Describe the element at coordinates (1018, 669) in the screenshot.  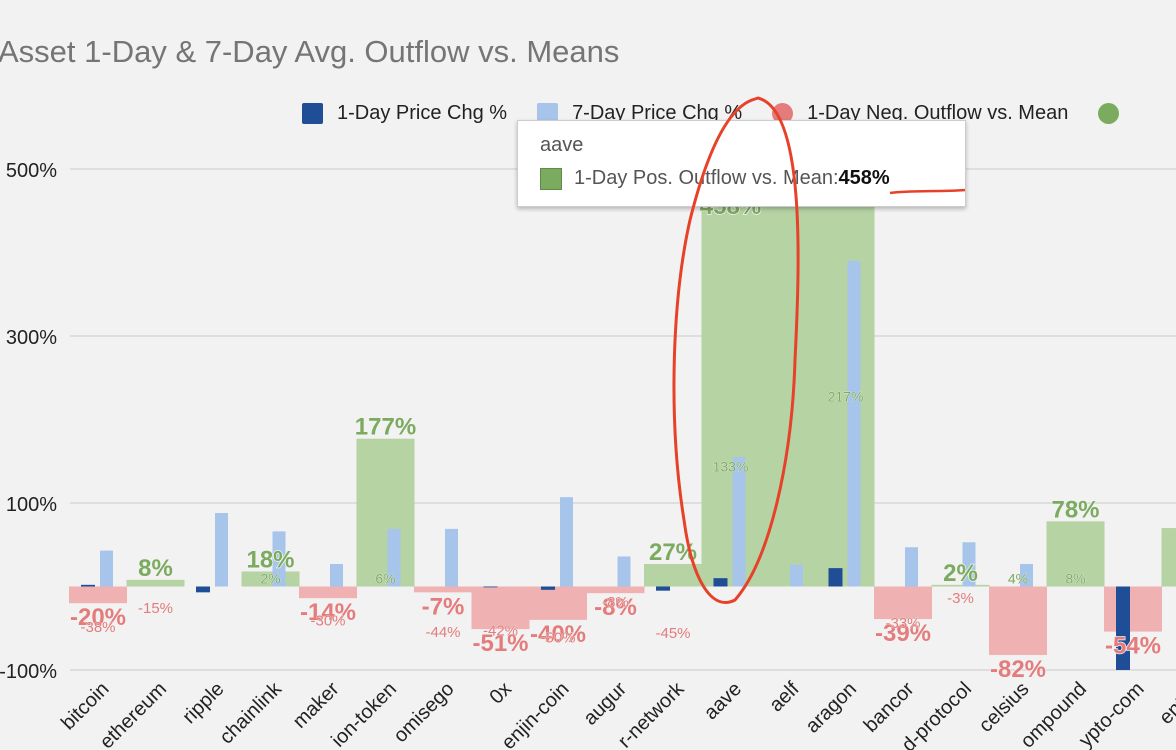
I see `data-label: -82%` at that location.